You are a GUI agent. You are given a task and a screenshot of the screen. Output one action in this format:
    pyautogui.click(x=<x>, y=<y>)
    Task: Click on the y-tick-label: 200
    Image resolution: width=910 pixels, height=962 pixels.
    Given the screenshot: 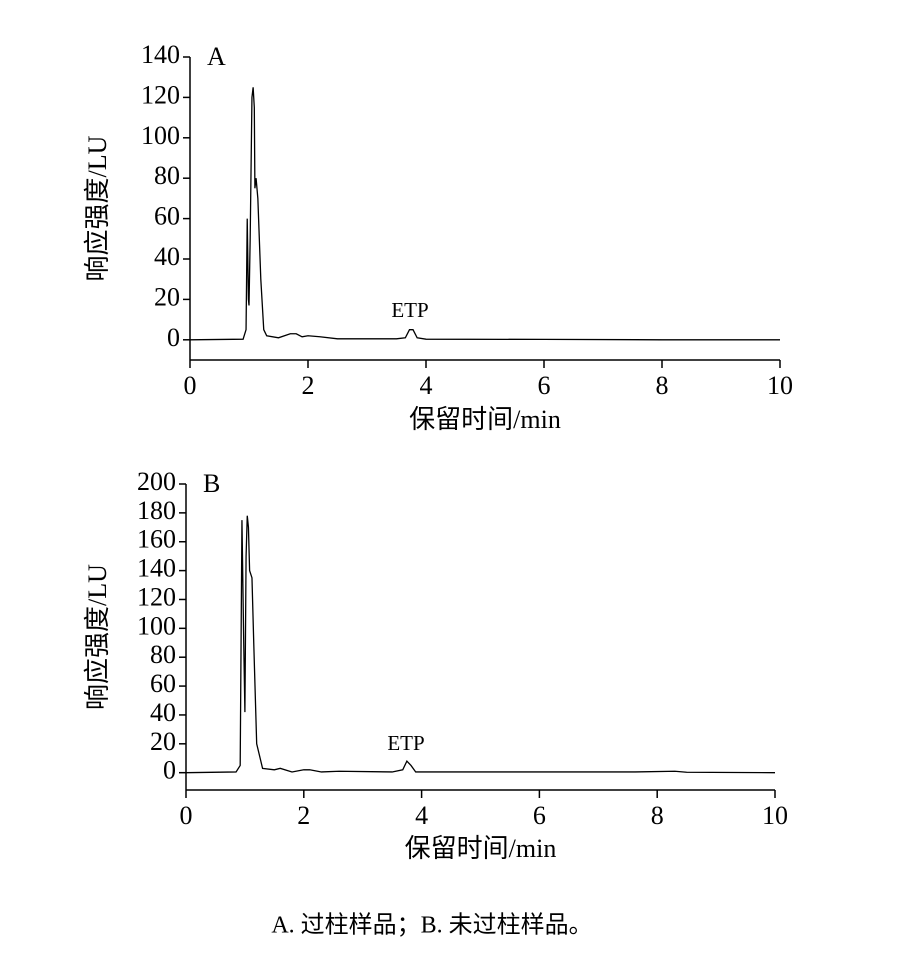 What is the action you would take?
    pyautogui.click(x=156, y=481)
    